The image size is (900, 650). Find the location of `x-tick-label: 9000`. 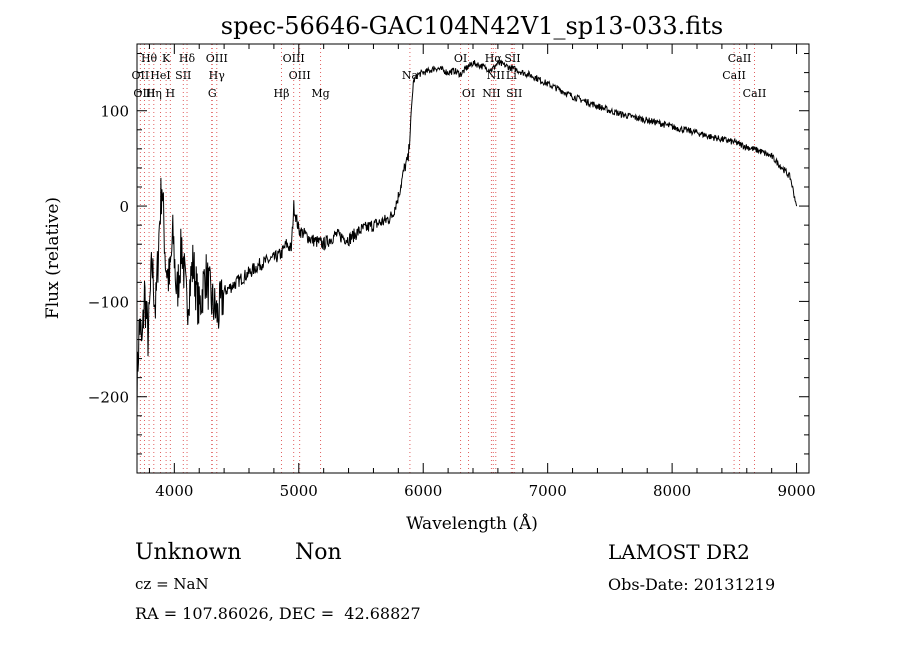

x-tick-label: 9000 is located at coordinates (796, 491).